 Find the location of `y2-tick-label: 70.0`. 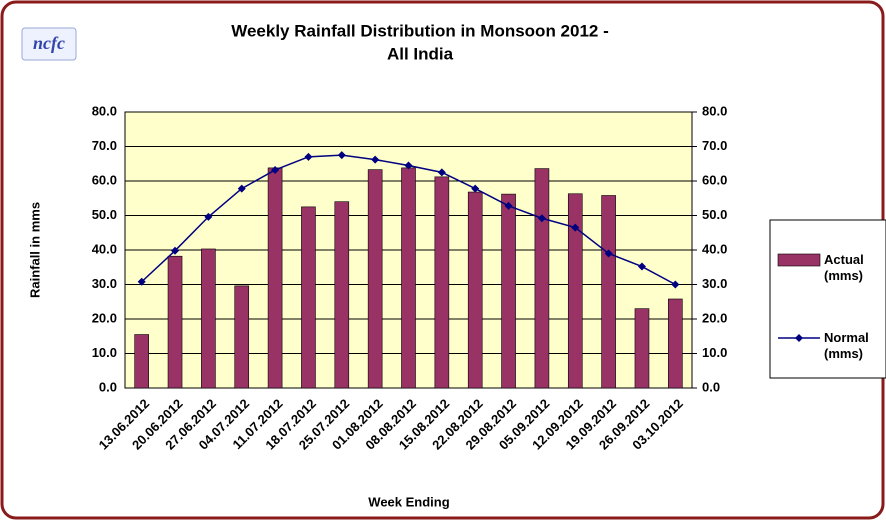

y2-tick-label: 70.0 is located at coordinates (714, 145).